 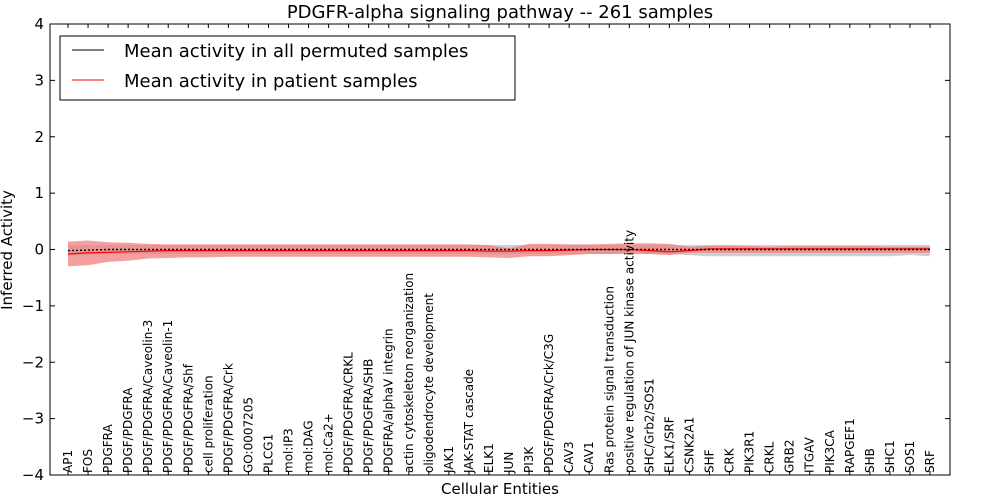 I want to click on y-tick-label: 1, so click(x=39, y=193).